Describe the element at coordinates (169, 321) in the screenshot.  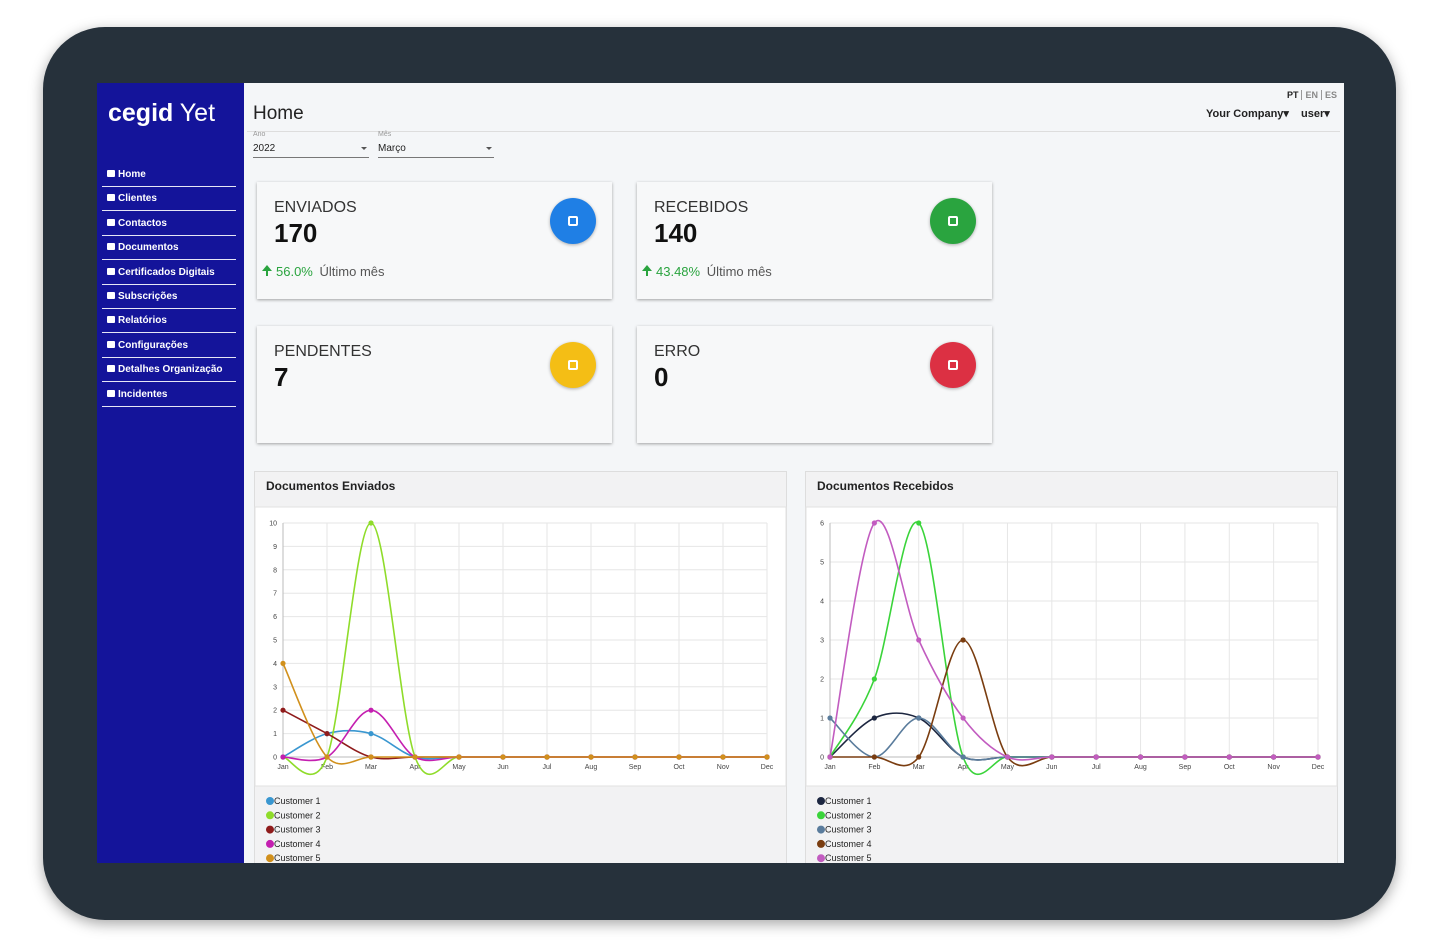
I see `nav-item: Relatórios` at that location.